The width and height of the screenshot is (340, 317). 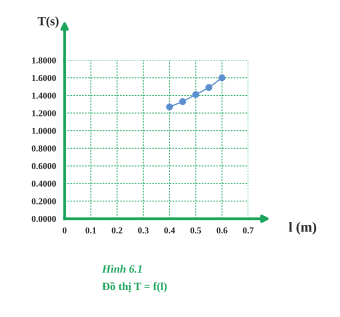 I want to click on x-tick-label: 0.2, so click(x=117, y=230).